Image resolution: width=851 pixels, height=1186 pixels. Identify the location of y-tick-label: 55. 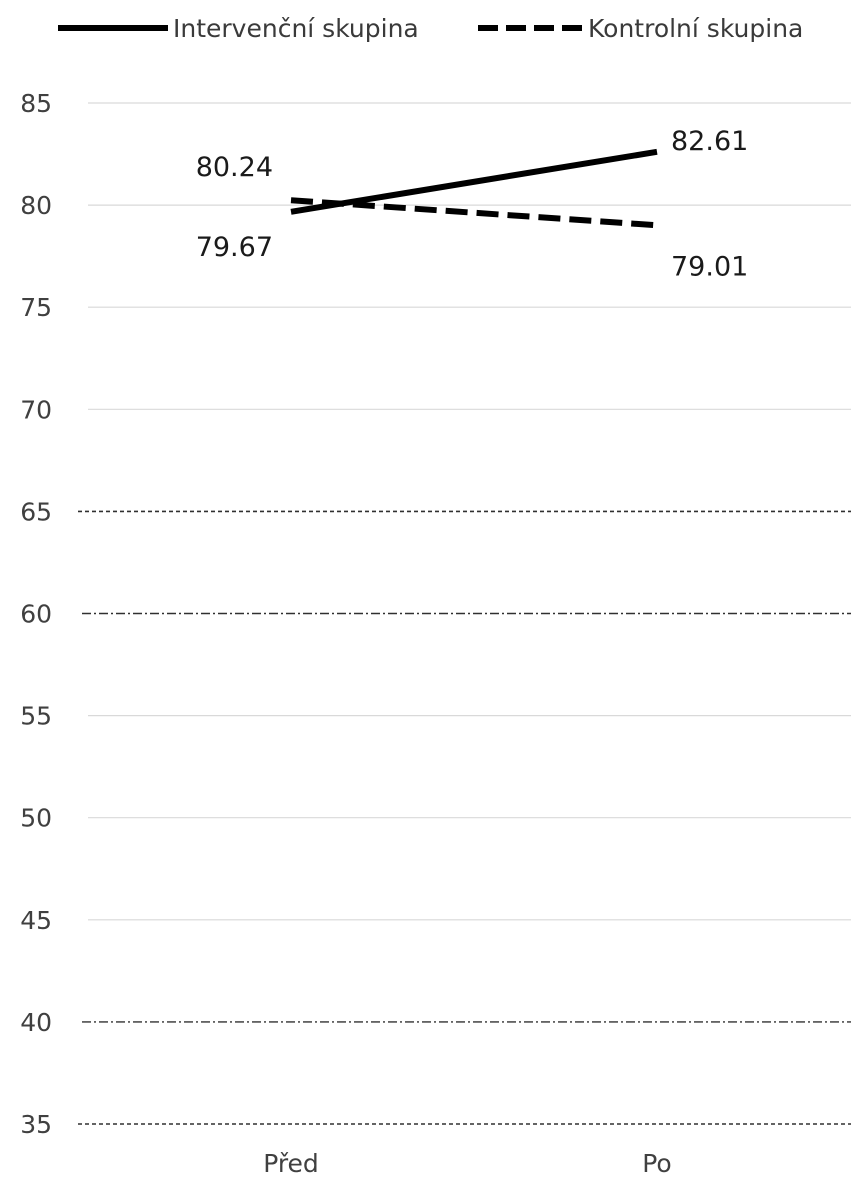
(36, 716).